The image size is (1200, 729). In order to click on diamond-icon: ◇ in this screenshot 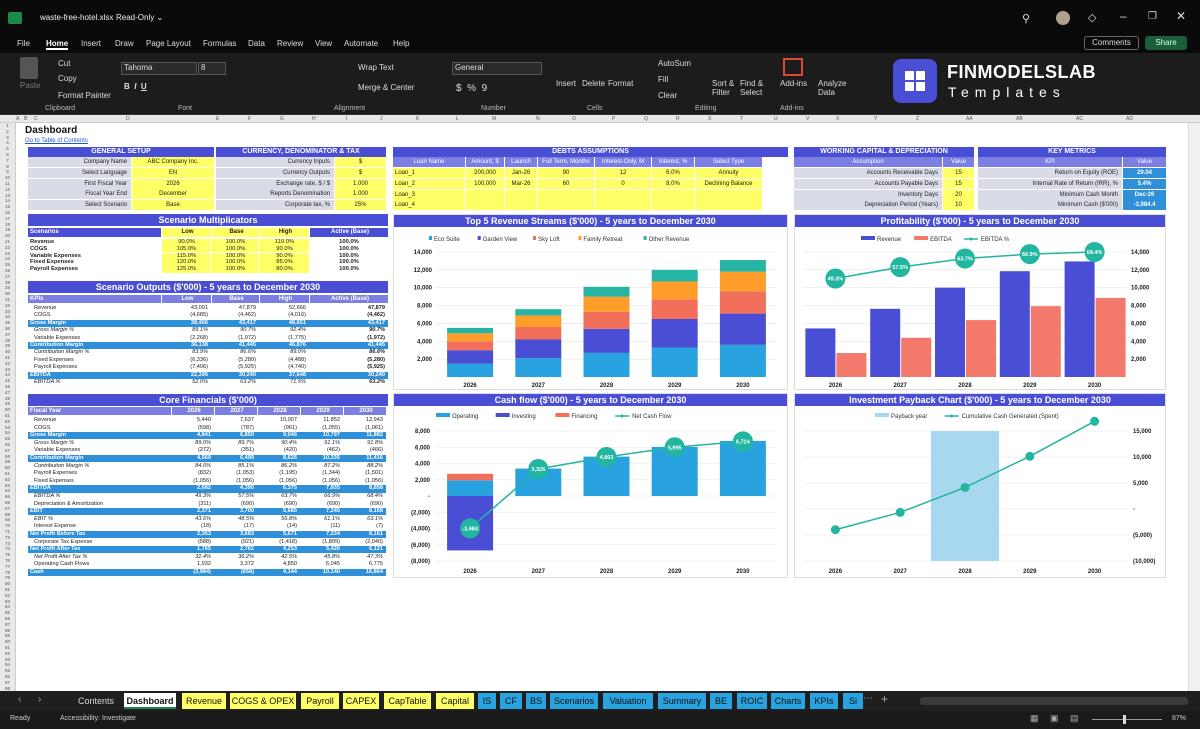, I will do `click(1092, 18)`.